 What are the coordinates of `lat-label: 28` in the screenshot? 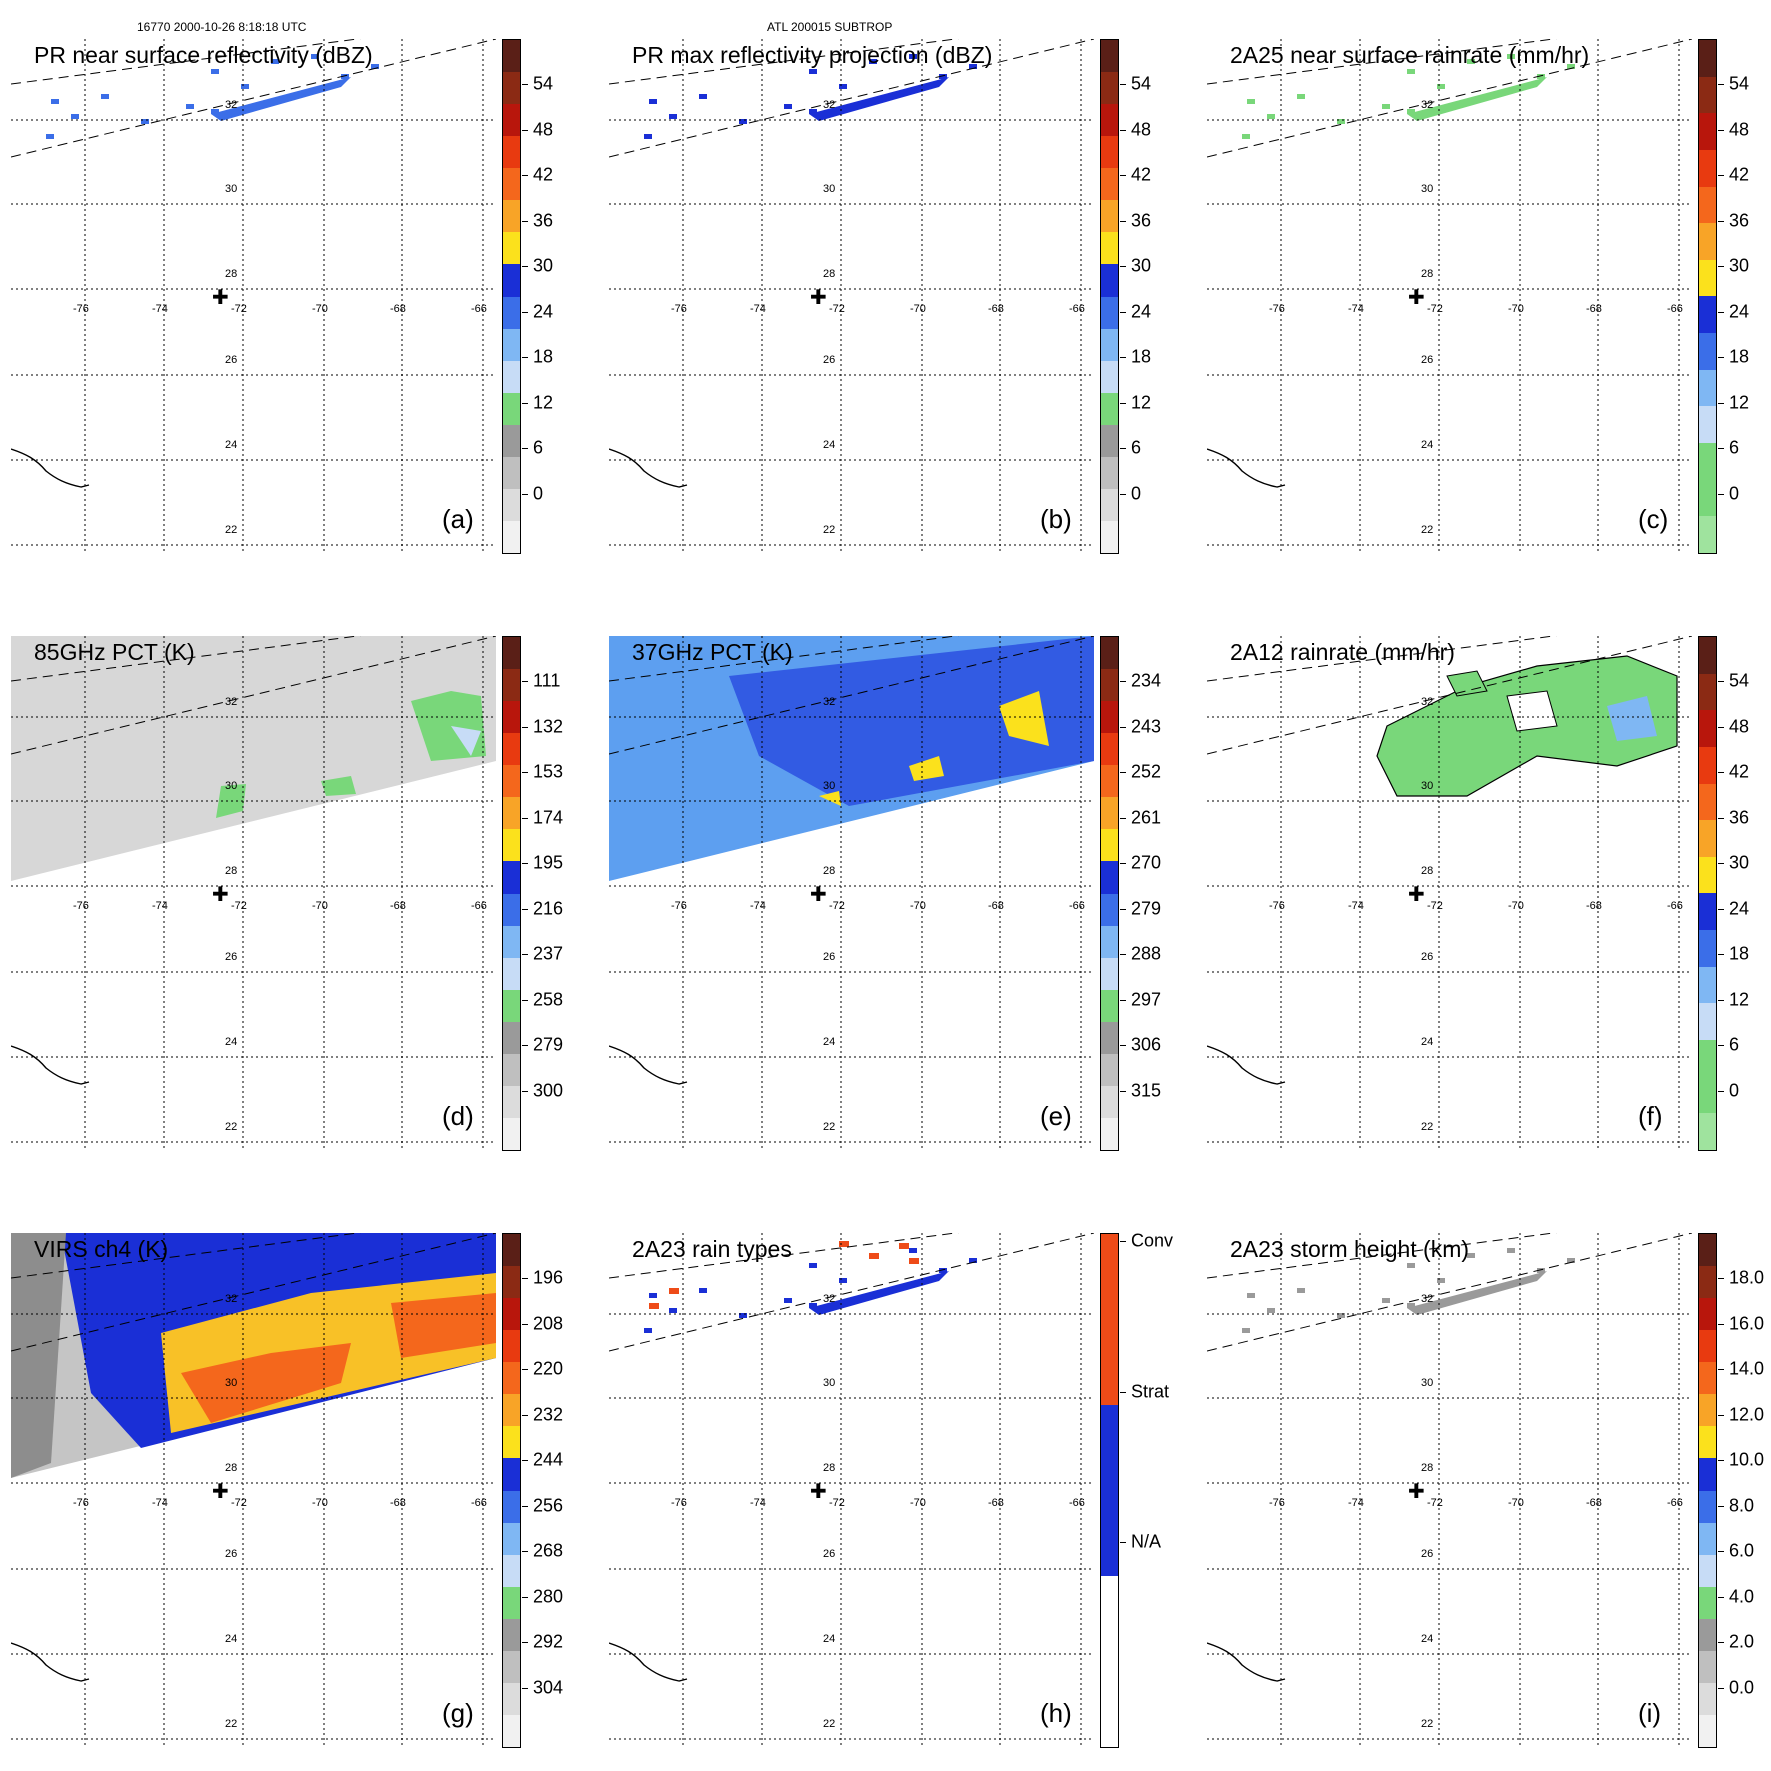 It's located at (231, 274).